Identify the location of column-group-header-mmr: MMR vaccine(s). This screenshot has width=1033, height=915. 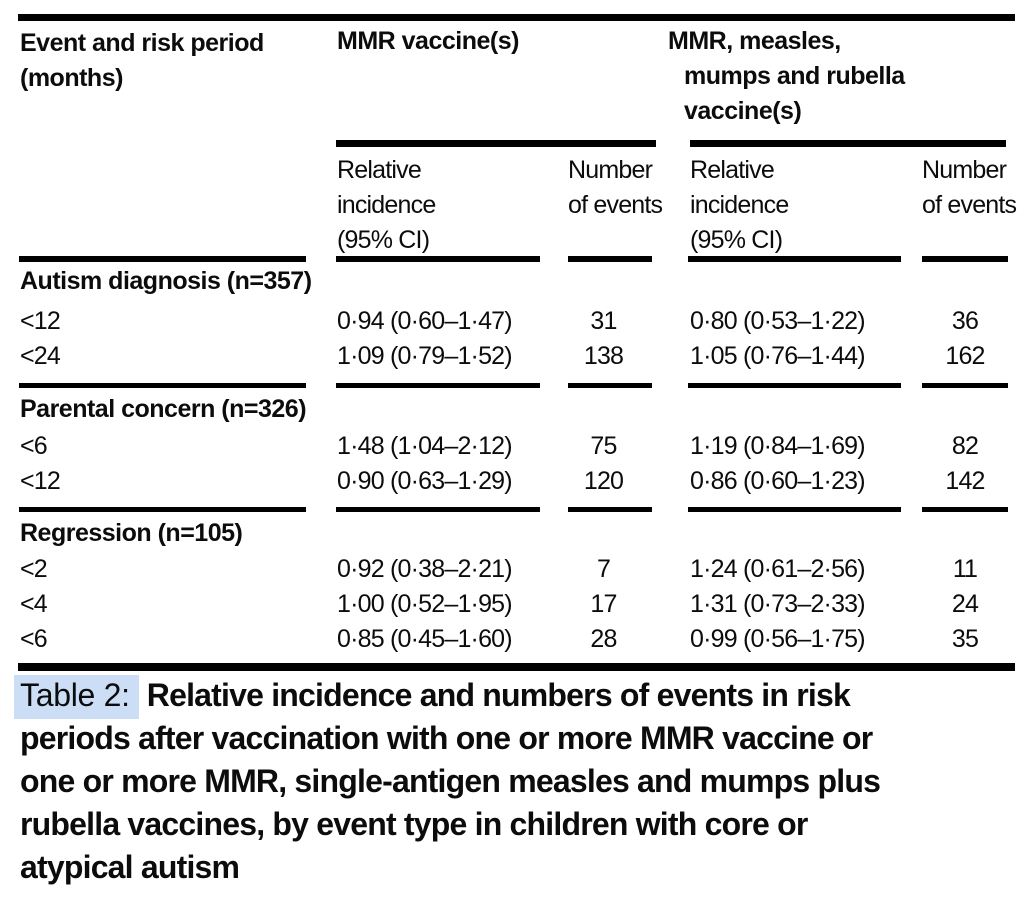
(428, 41).